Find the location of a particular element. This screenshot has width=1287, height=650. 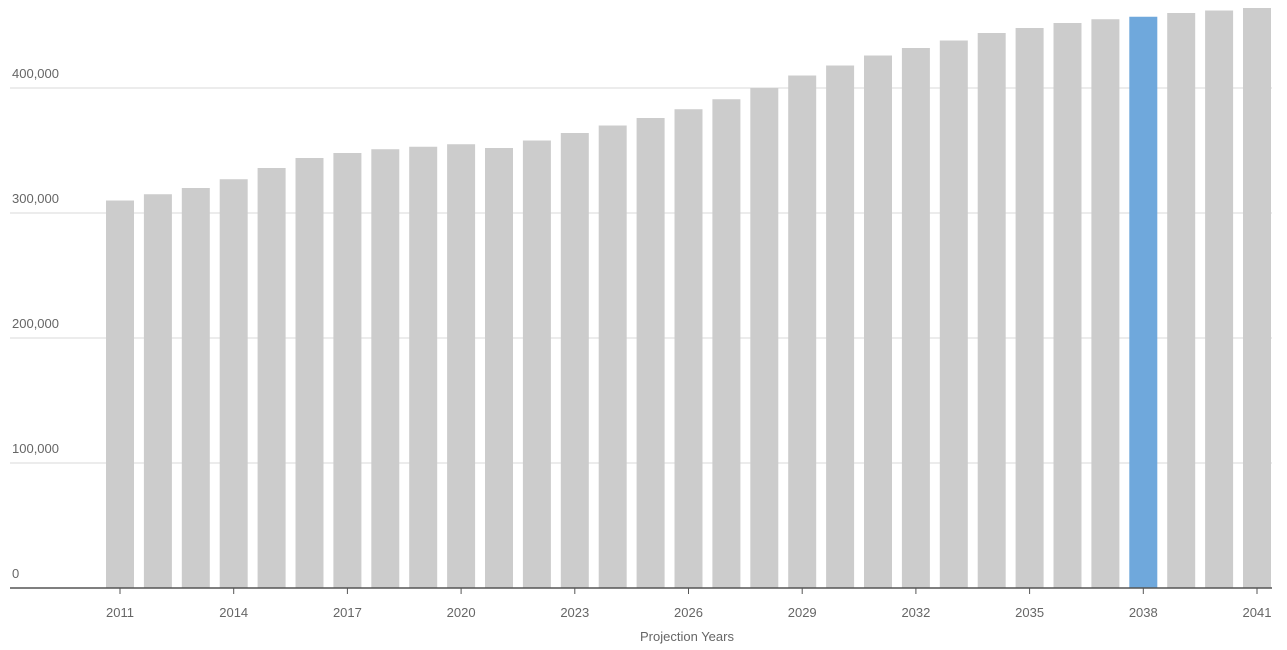

bar-2027 is located at coordinates (726, 343).